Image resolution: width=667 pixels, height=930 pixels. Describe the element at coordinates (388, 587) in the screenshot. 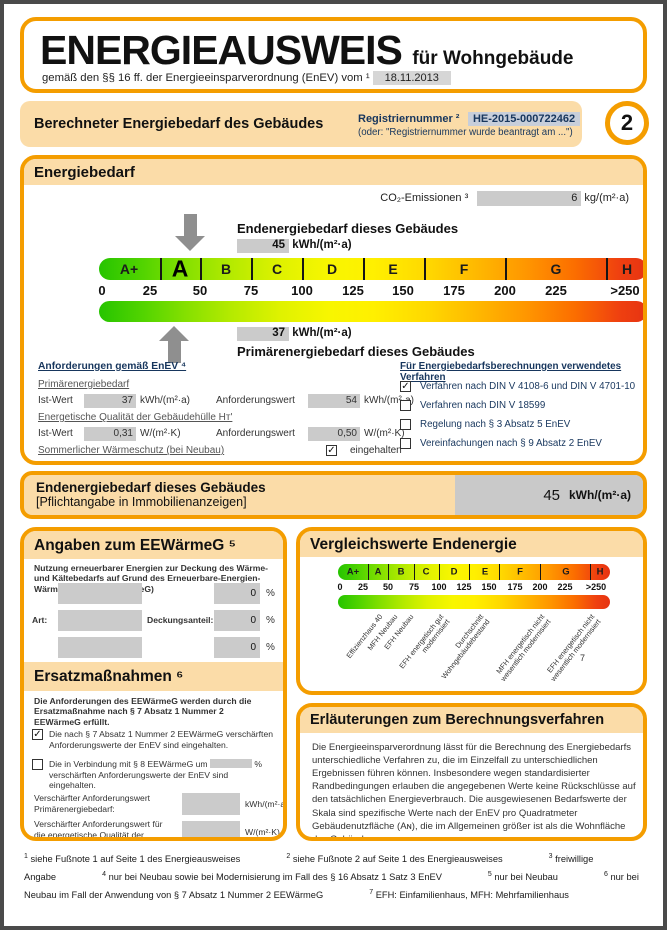

I see `vergleich-tick: 50` at that location.